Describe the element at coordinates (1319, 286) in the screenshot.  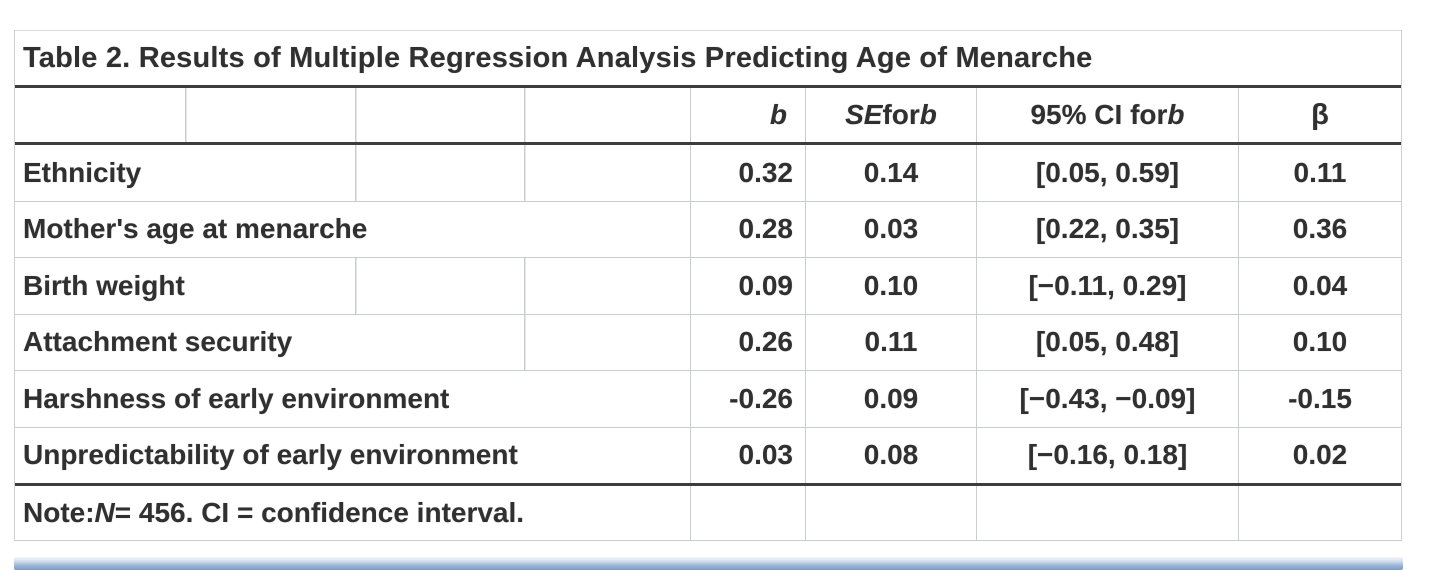
I see `cell-beta: 0.04` at that location.